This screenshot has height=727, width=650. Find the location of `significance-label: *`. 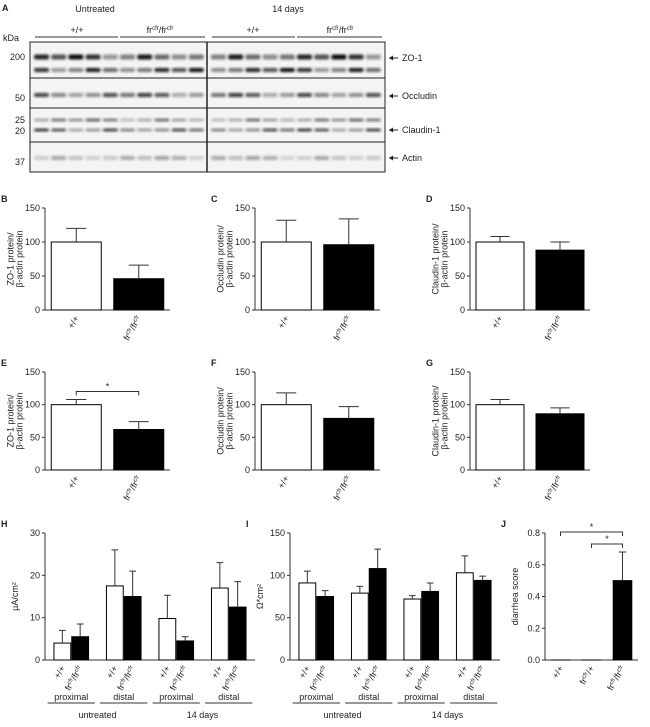

significance-label: * is located at coordinates (108, 386).